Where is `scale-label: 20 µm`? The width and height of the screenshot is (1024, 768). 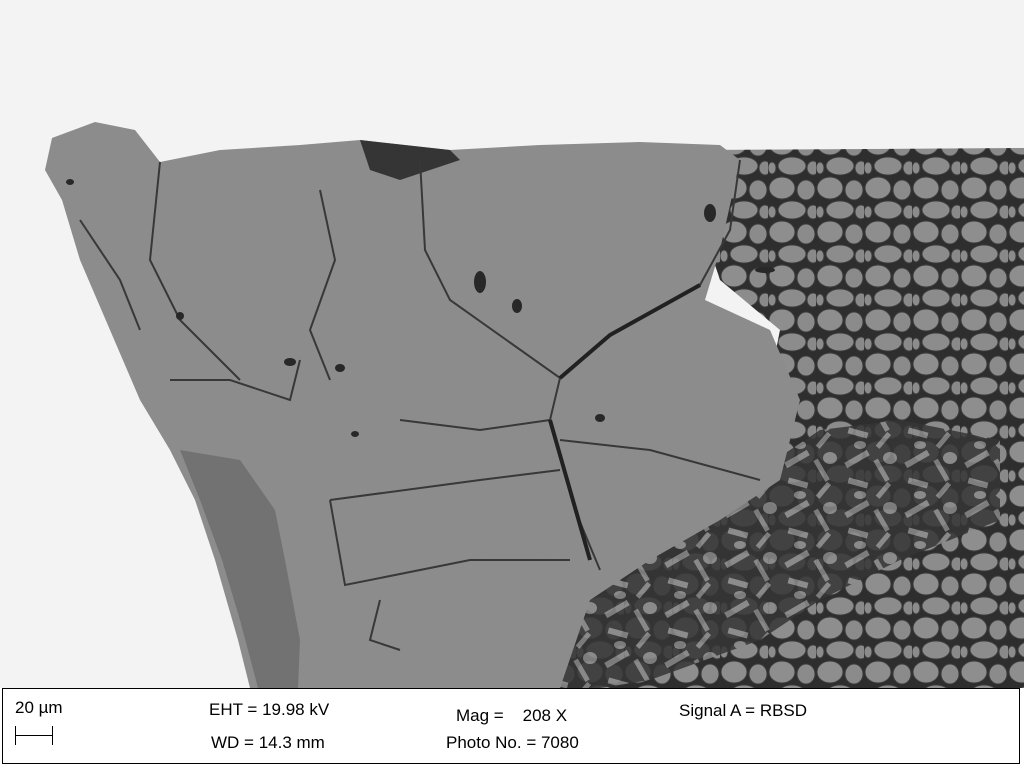 scale-label: 20 µm is located at coordinates (39, 707).